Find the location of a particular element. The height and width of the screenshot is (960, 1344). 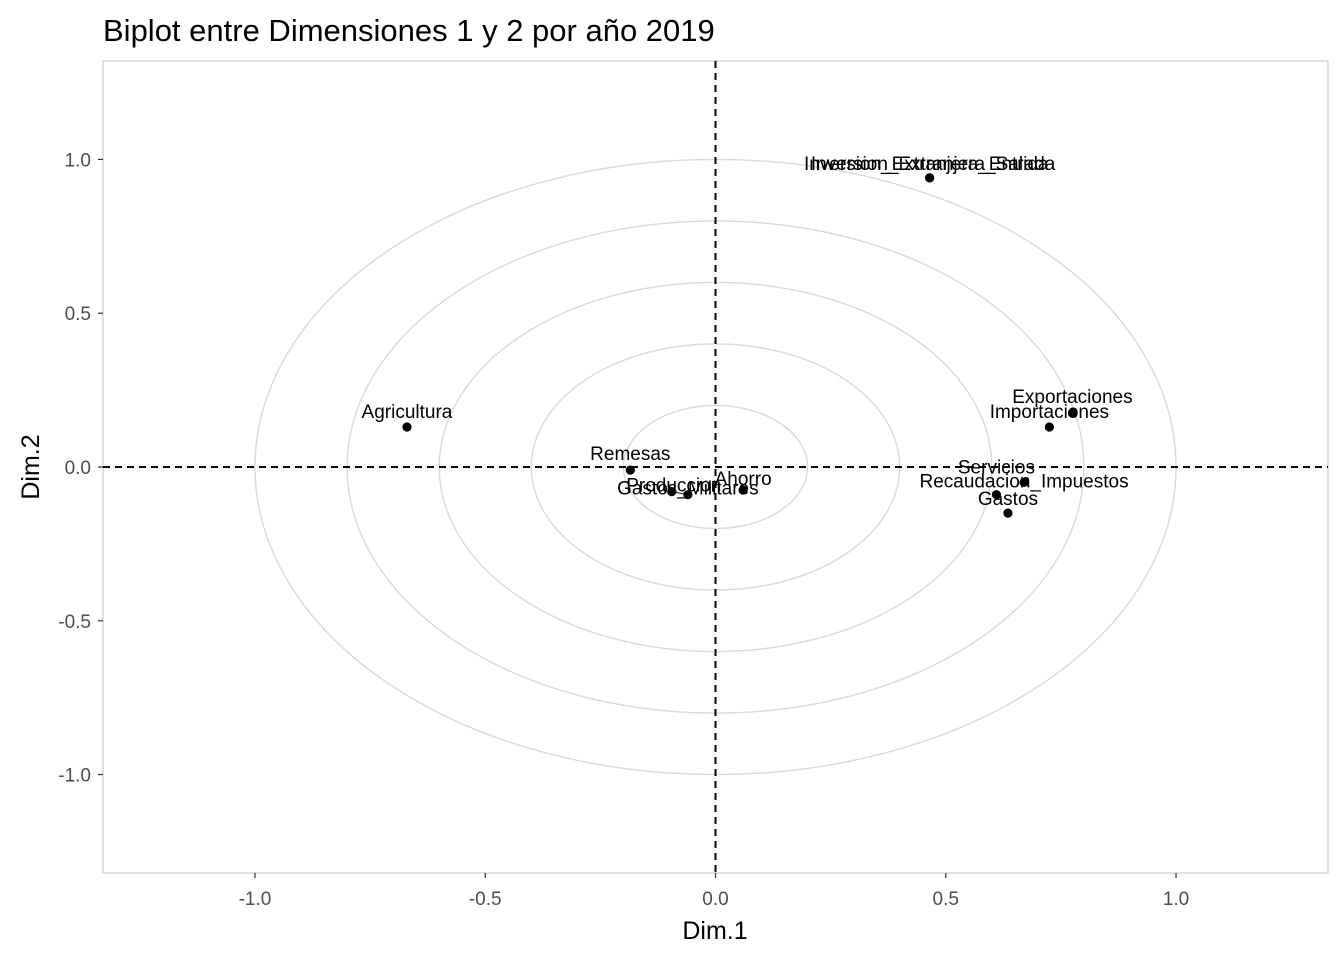

point-label: Servicios is located at coordinates (996, 468).